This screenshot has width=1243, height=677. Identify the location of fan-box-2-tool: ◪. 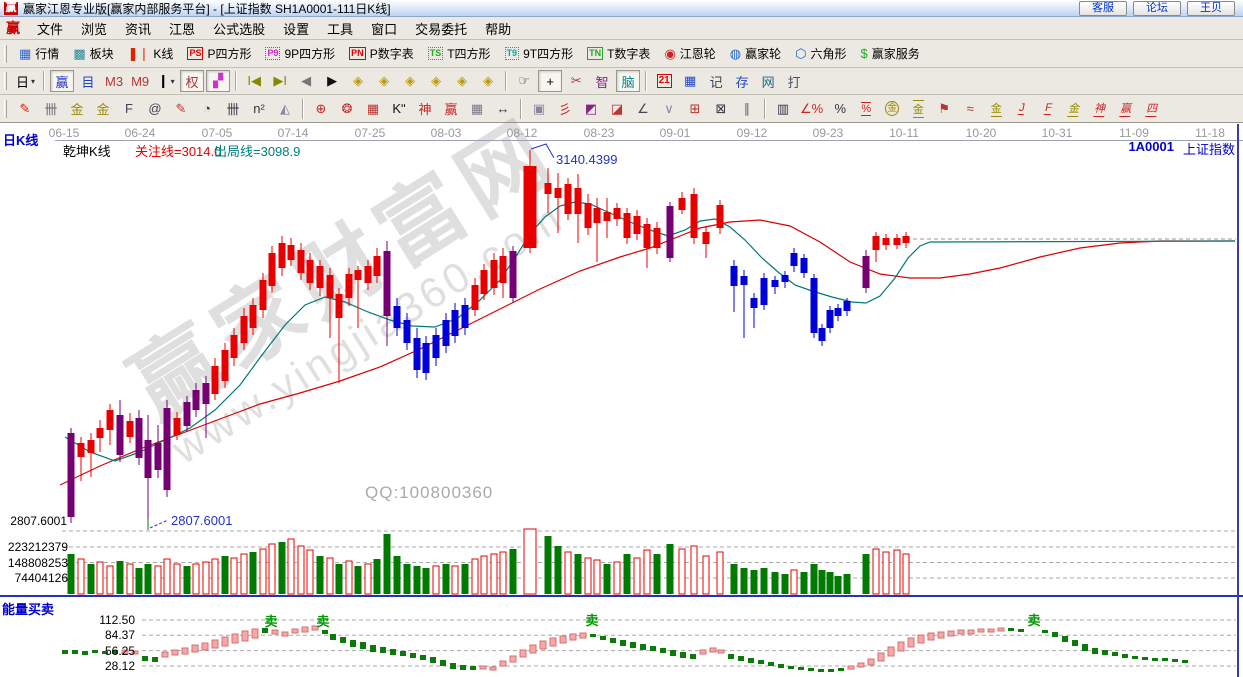
(617, 109).